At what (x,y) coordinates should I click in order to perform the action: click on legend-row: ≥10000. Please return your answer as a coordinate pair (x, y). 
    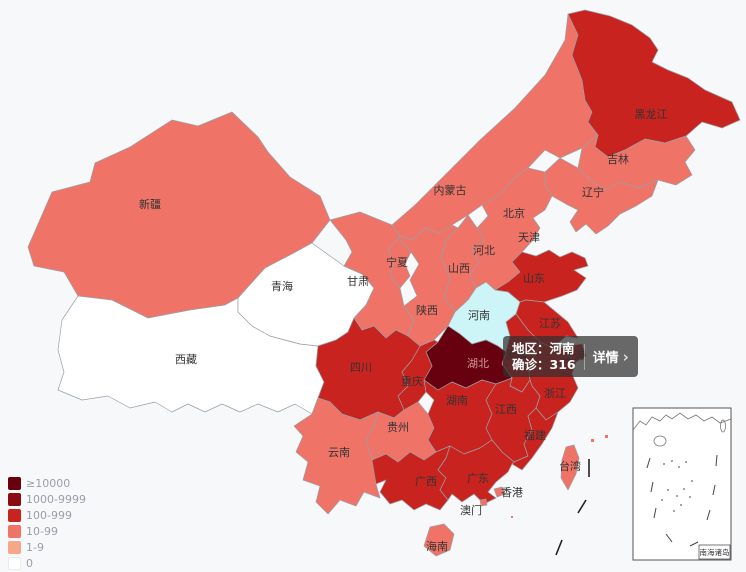
    Looking at the image, I should click on (47, 483).